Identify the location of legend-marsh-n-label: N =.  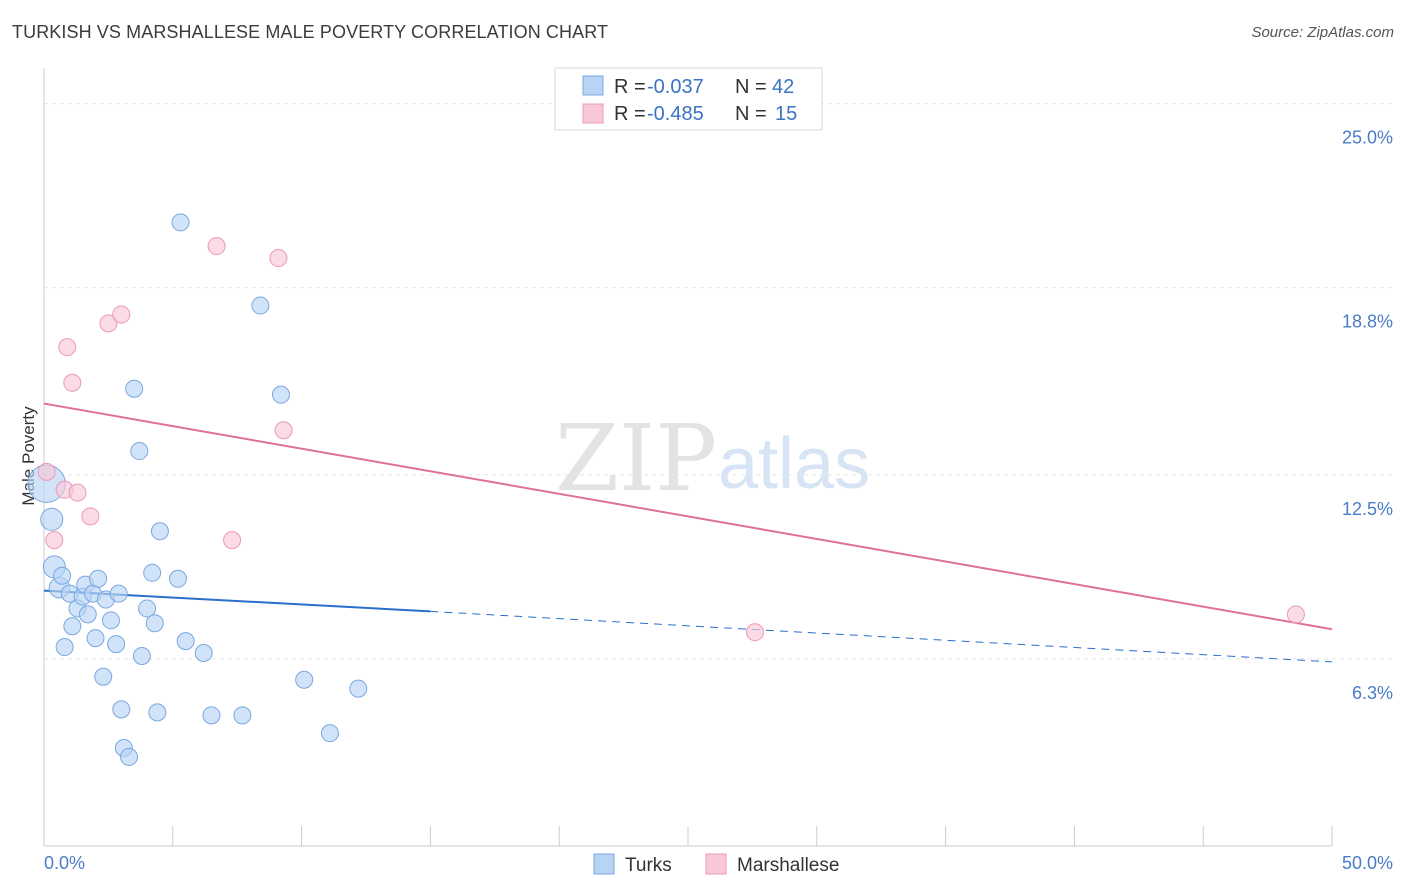
(751, 114).